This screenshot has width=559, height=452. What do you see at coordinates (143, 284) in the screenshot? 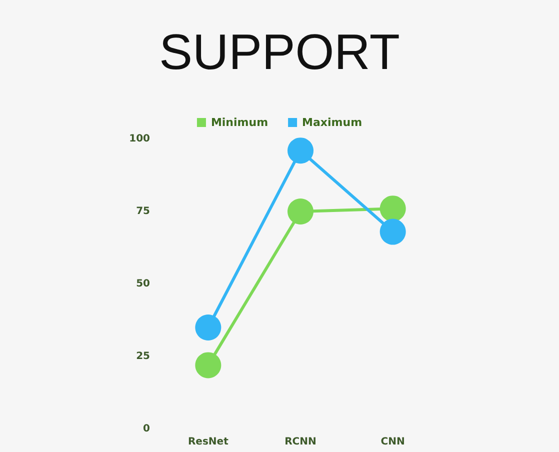
I see `y-tick-label: 50` at bounding box center [143, 284].